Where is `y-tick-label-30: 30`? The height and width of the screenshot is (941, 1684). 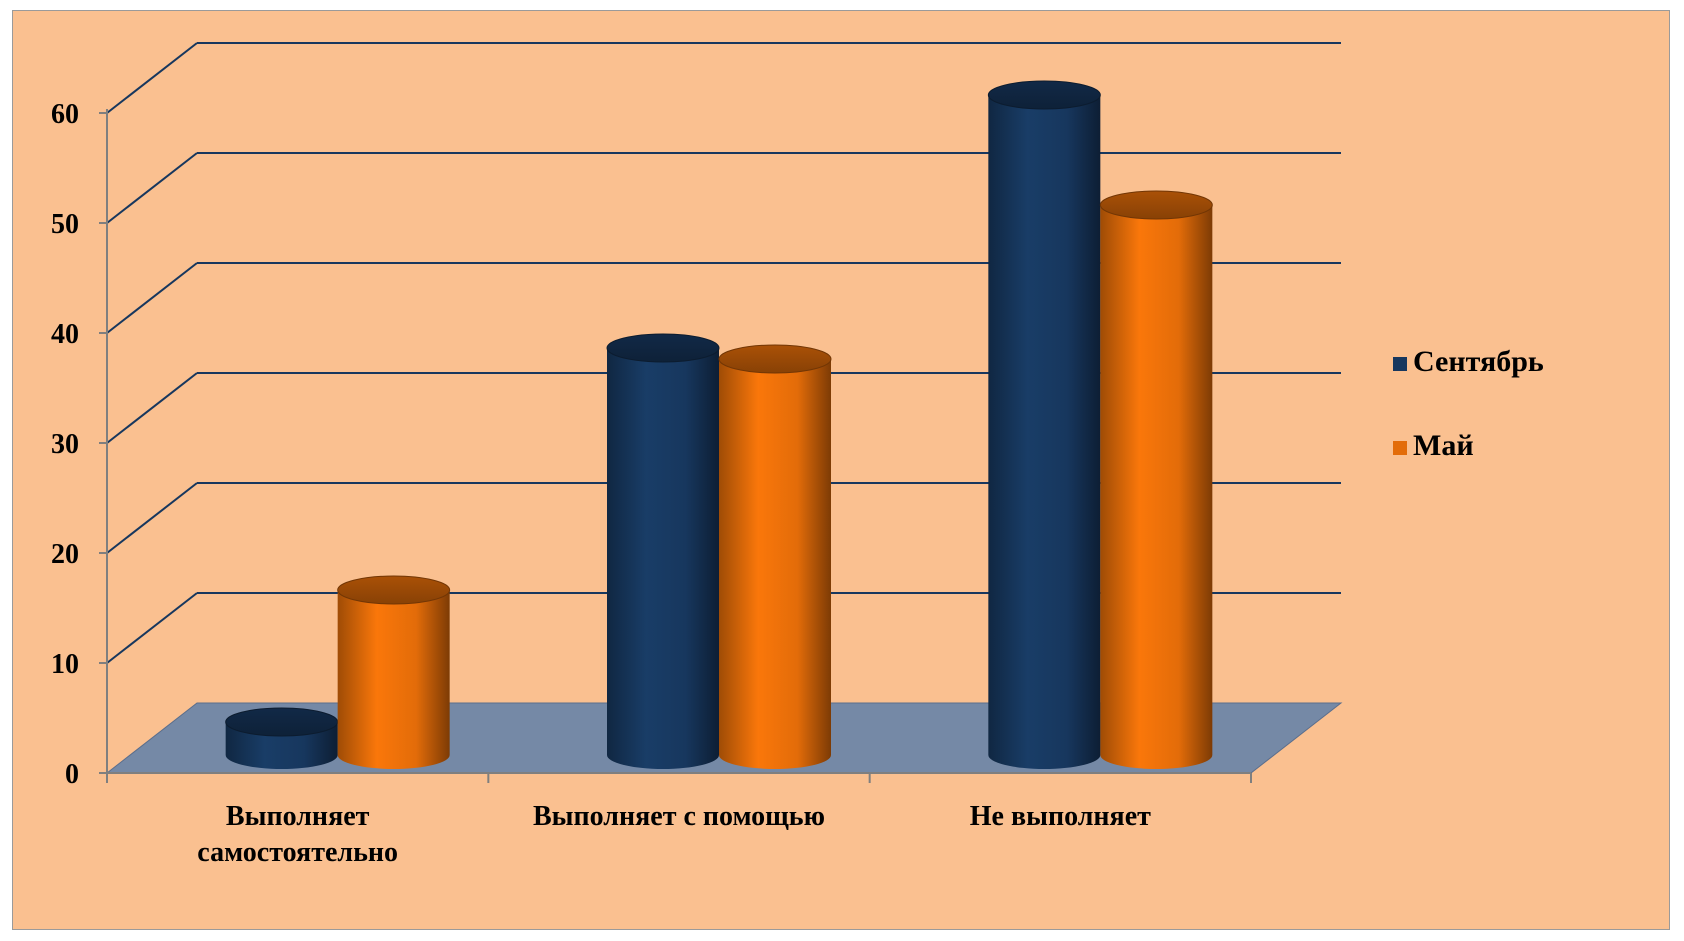 y-tick-label-30: 30 is located at coordinates (65, 444).